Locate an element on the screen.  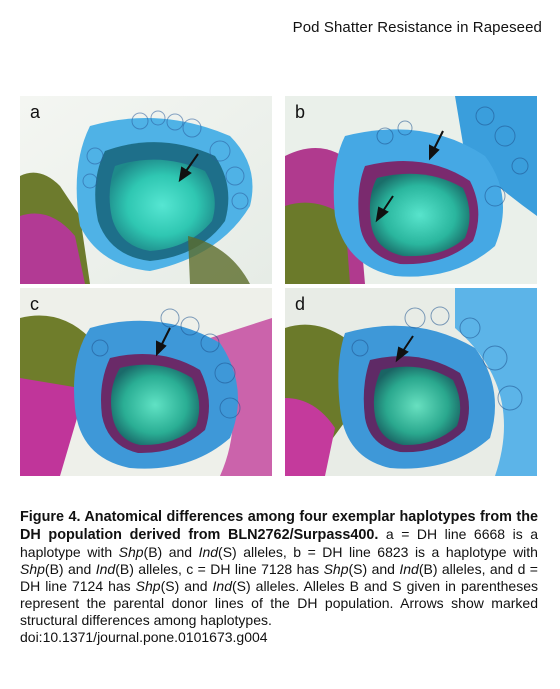
gene-ind-4: Ind is located at coordinates (222, 586).